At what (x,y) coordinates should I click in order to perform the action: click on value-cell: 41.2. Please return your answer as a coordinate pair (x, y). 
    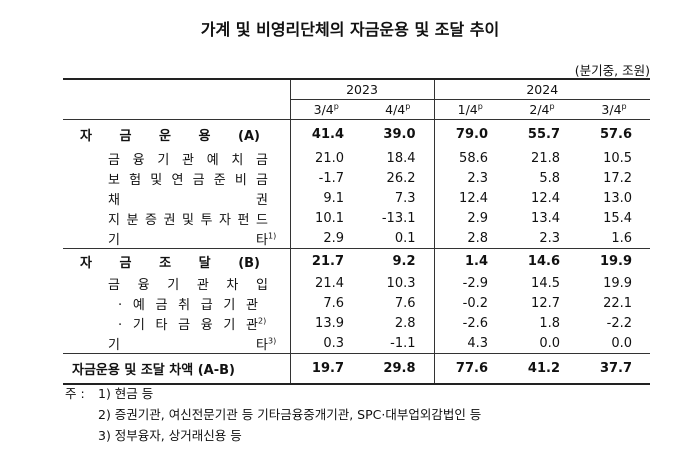
    Looking at the image, I should click on (542, 369).